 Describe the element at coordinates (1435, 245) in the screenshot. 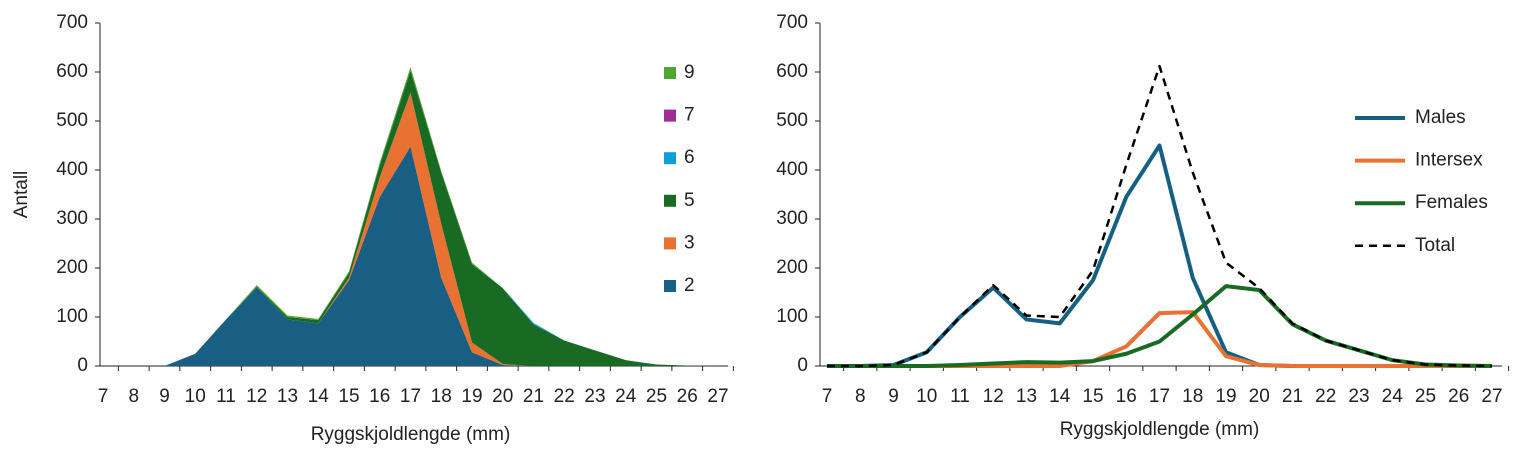

I see `legend-label: Total` at that location.